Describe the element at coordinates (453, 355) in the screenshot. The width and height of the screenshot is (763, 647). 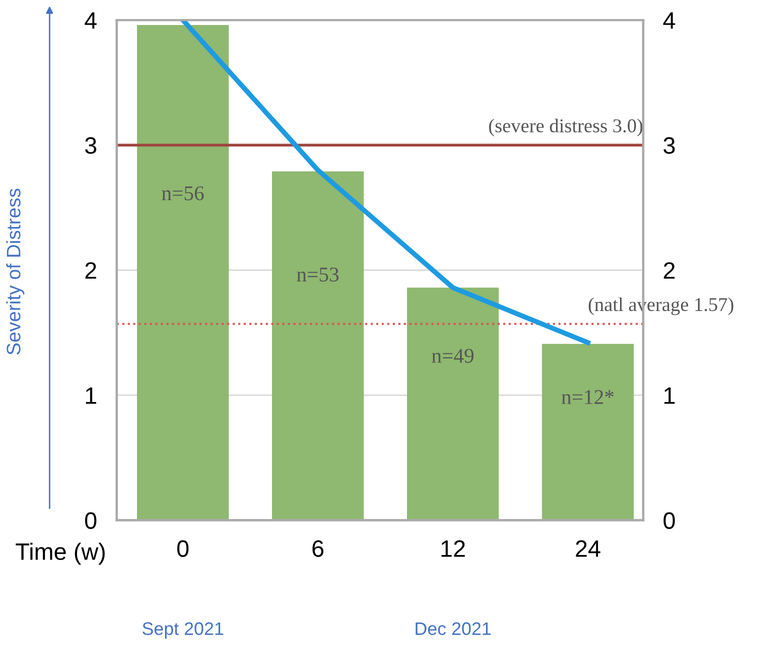
I see `annotation: n=49` at that location.